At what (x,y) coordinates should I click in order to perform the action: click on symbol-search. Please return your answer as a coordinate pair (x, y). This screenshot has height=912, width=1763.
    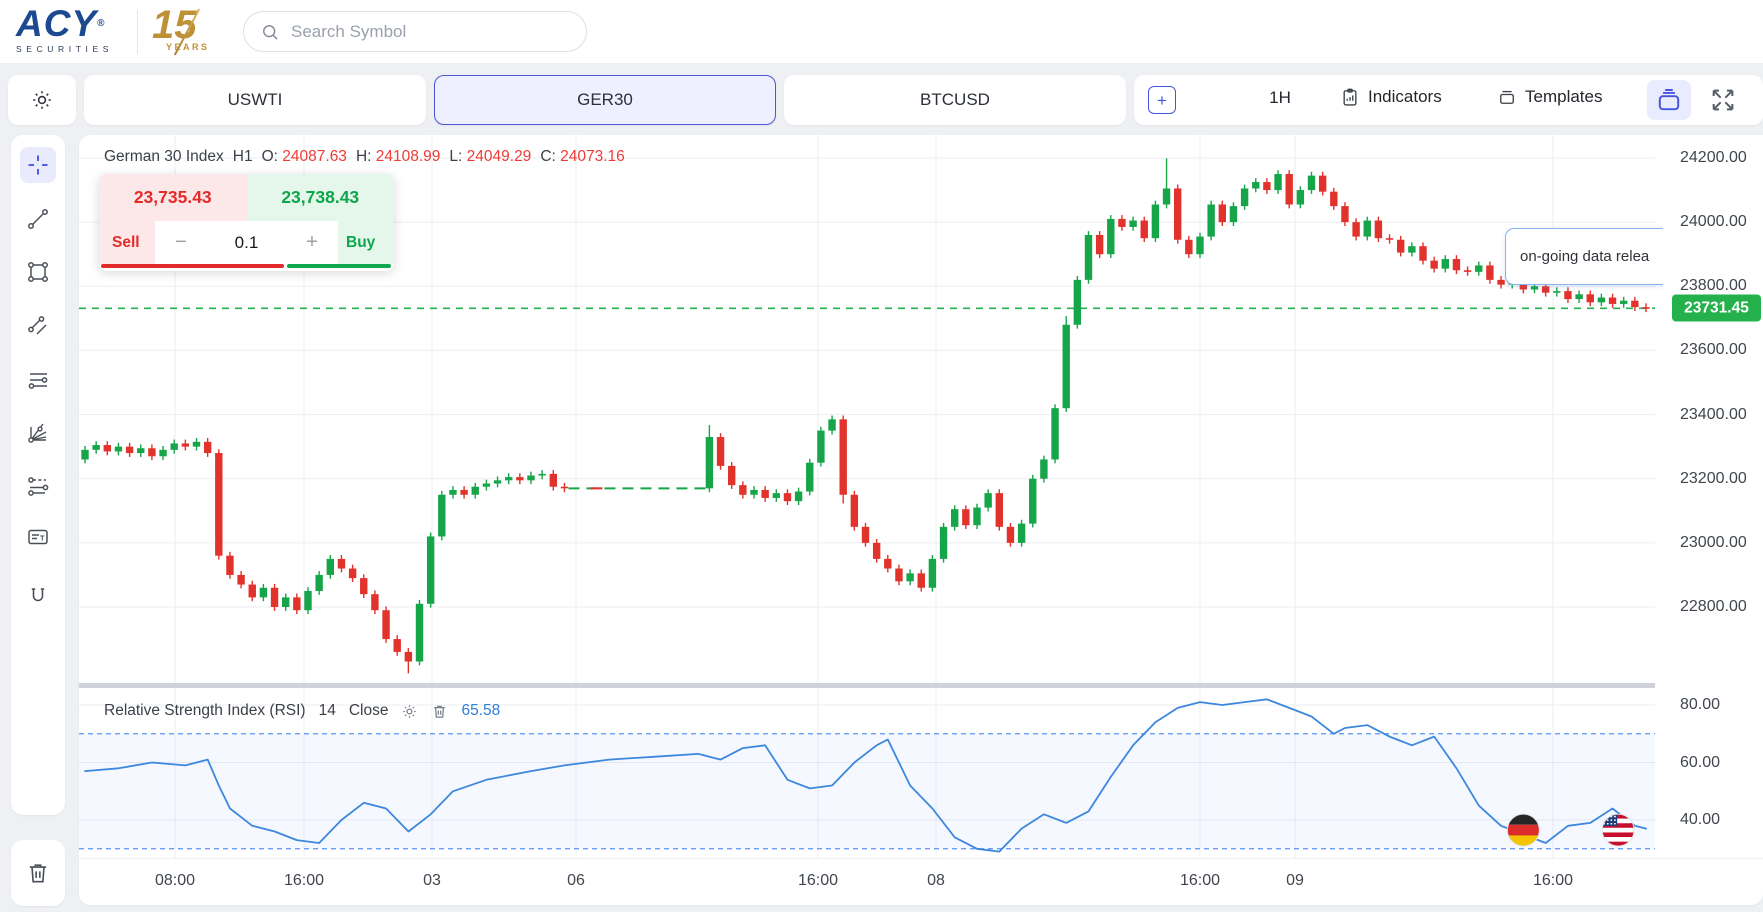
    Looking at the image, I should click on (415, 31).